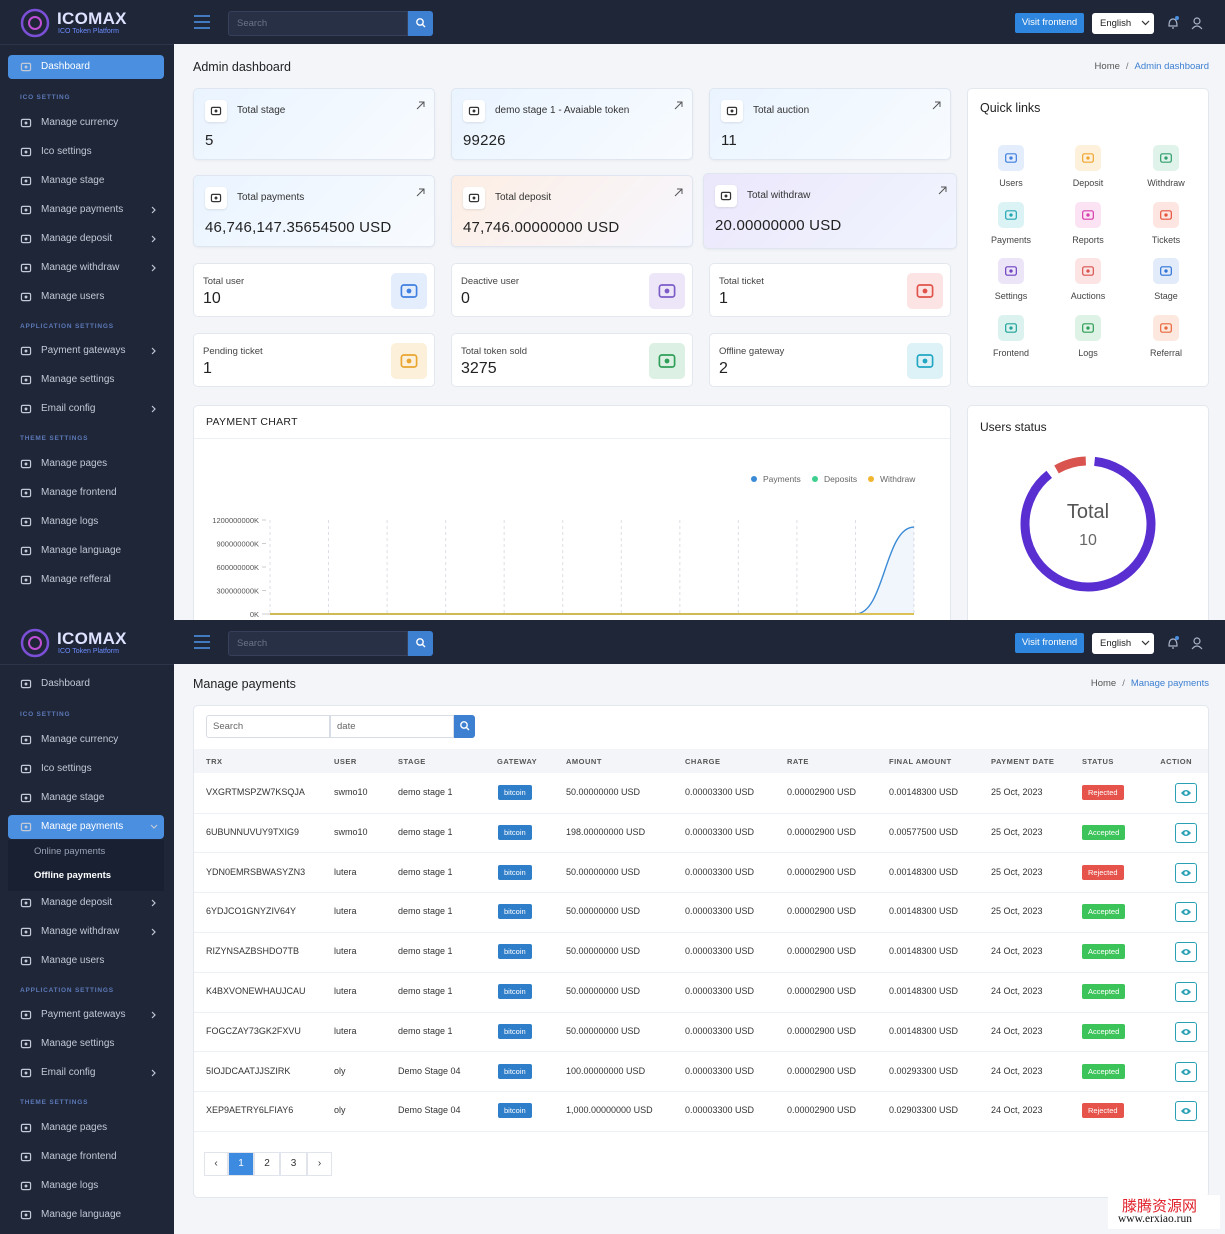 This screenshot has width=1225, height=1234. Describe the element at coordinates (420, 105) in the screenshot. I see `arrow` at that location.